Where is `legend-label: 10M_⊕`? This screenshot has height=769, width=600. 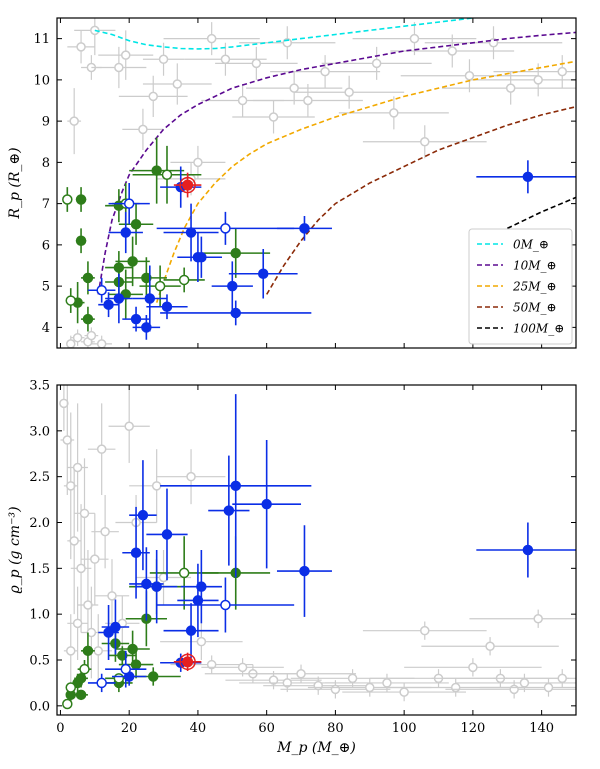 legend-label: 10M_⊕ is located at coordinates (535, 266).